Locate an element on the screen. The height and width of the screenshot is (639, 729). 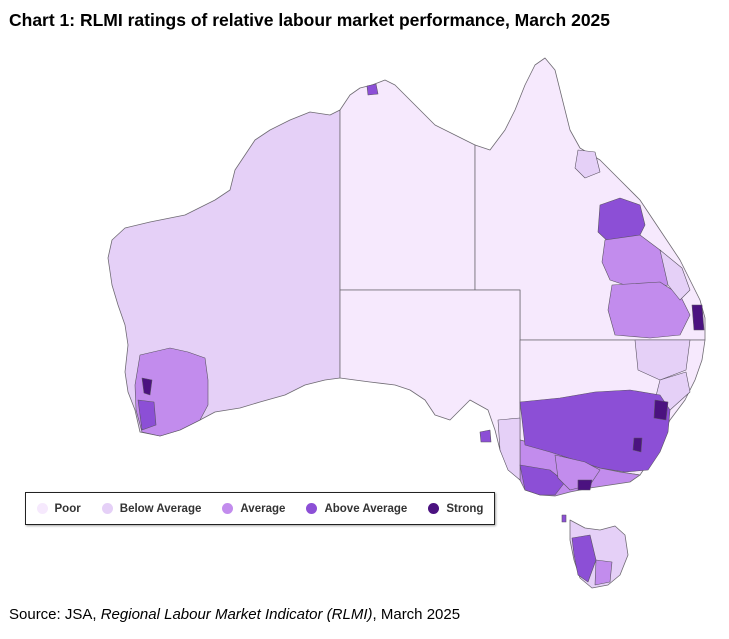
region-south-australia is located at coordinates (430, 385).